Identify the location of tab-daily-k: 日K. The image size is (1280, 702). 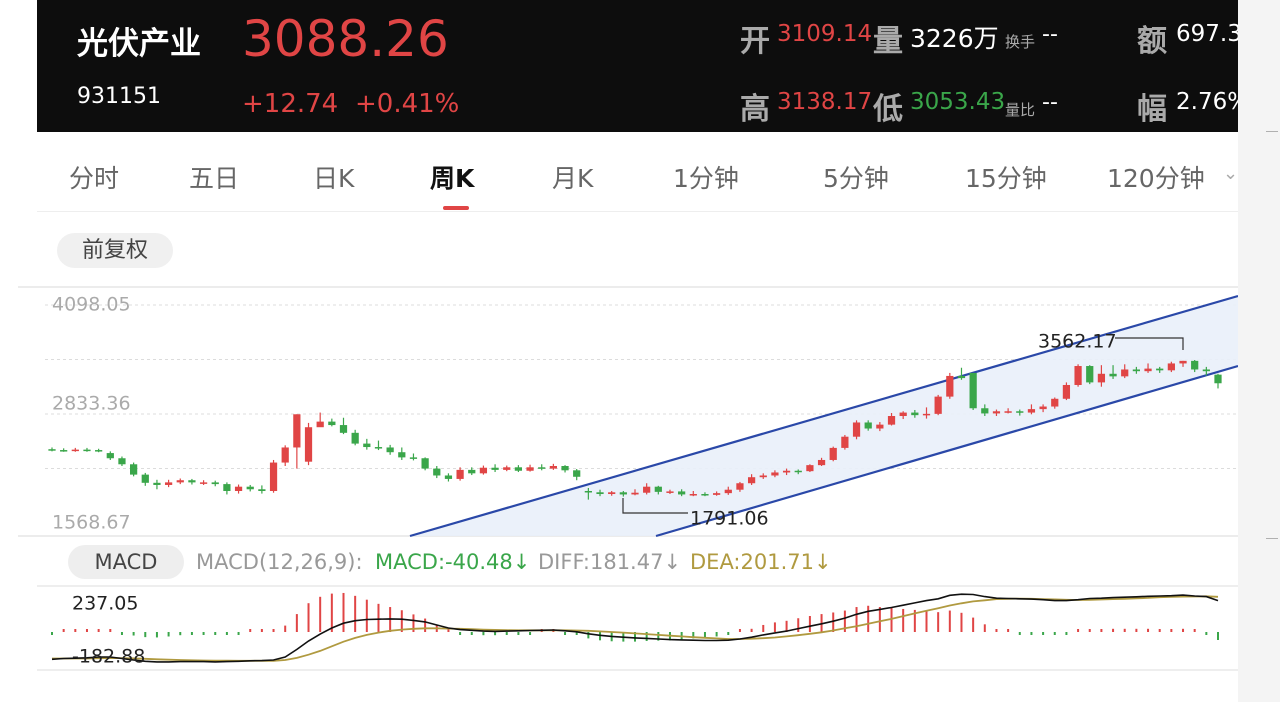
(334, 178).